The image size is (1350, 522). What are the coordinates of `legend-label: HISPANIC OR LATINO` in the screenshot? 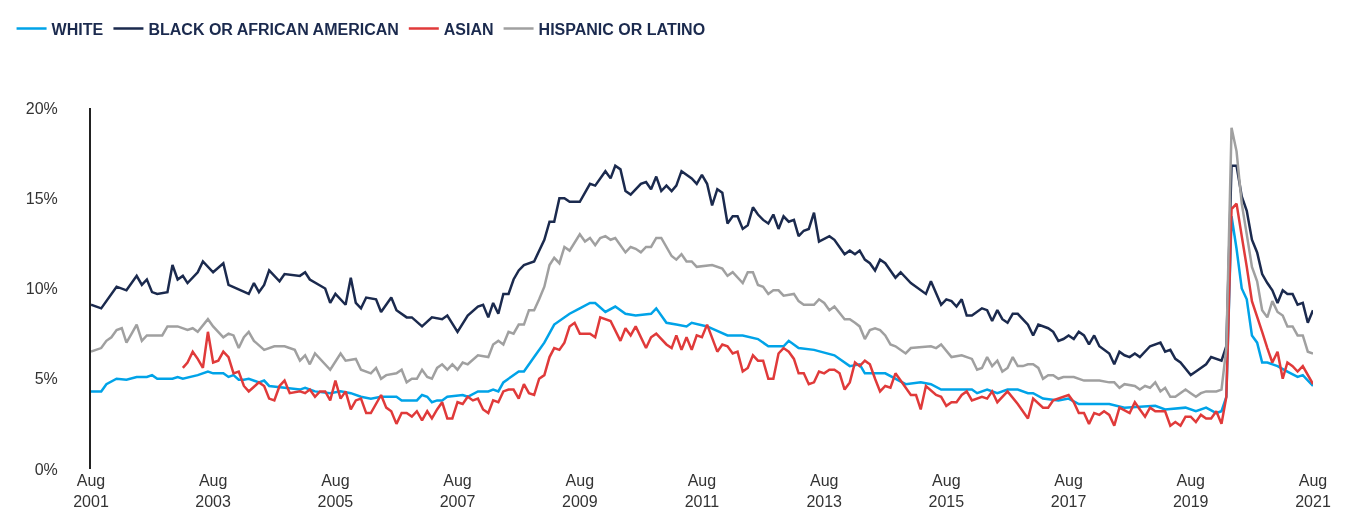 It's located at (622, 29).